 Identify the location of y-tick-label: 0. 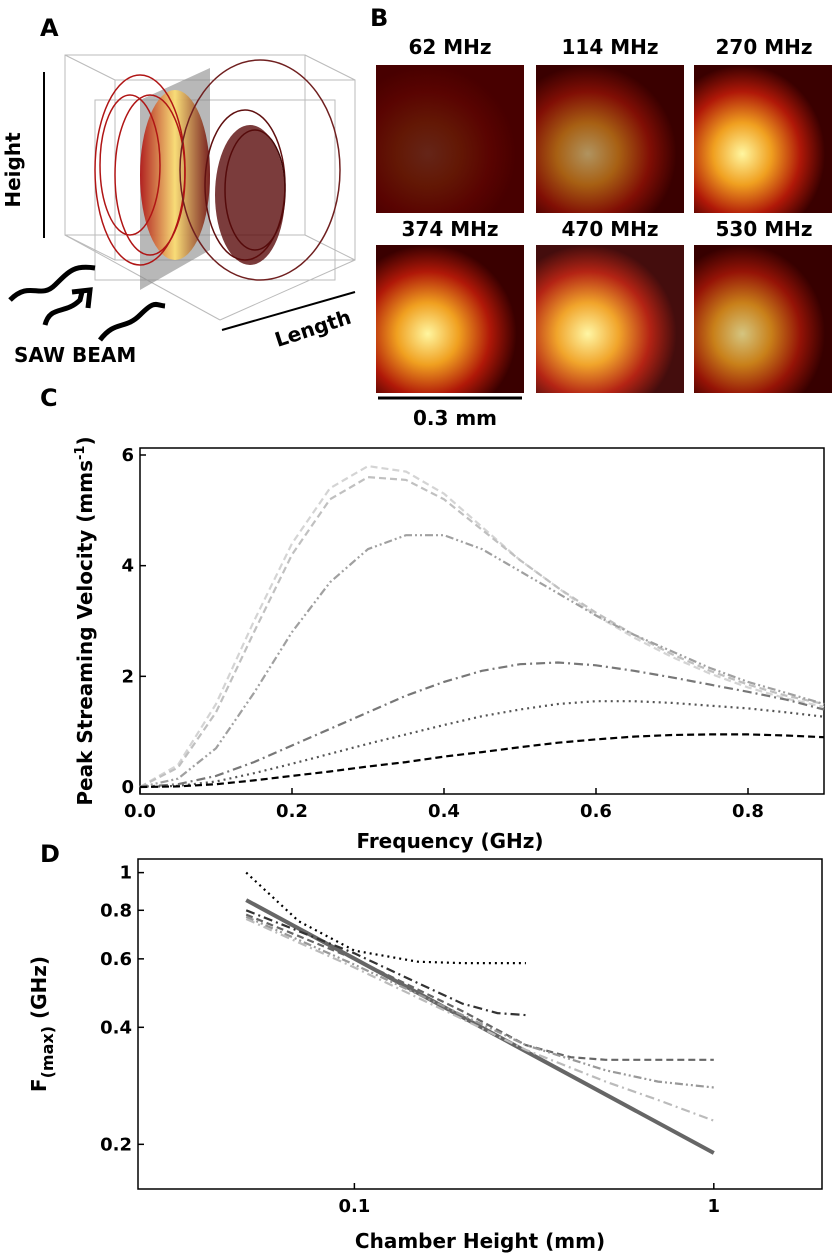
(127, 787).